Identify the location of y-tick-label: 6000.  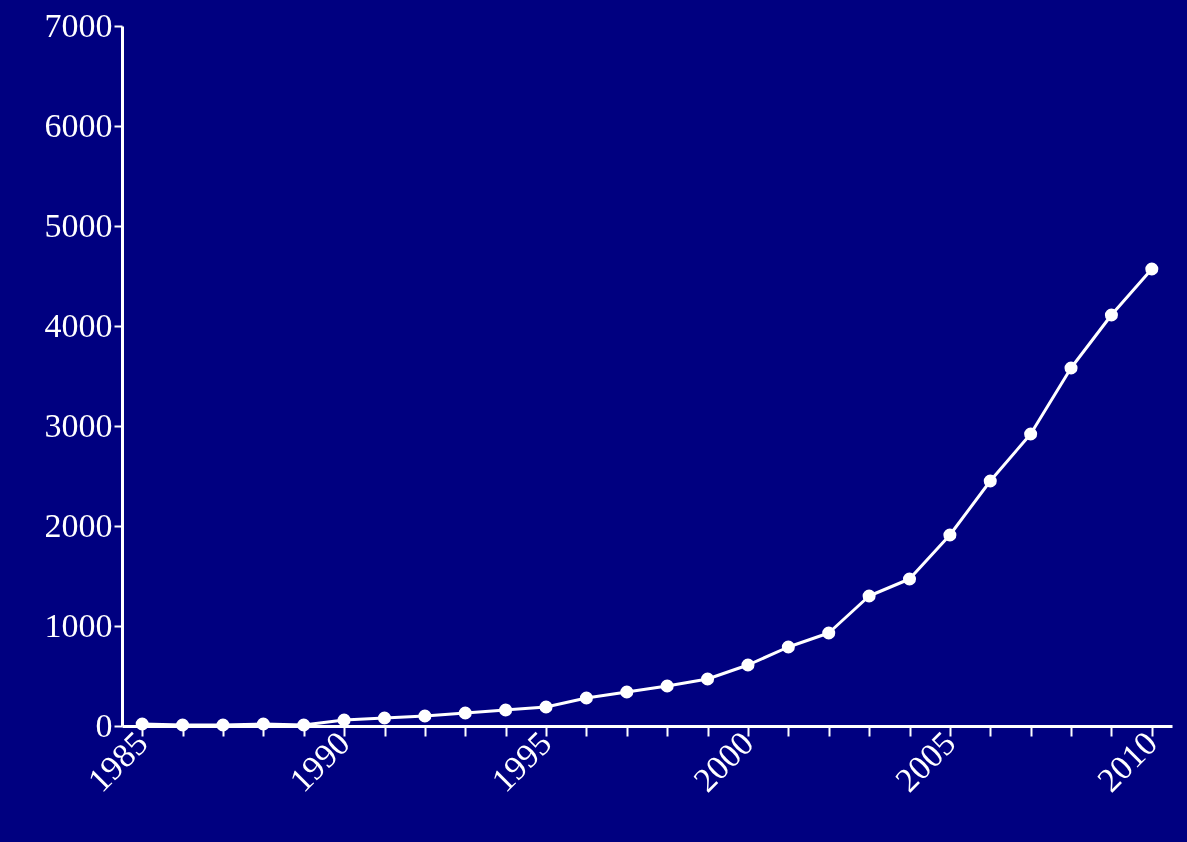
(78, 125).